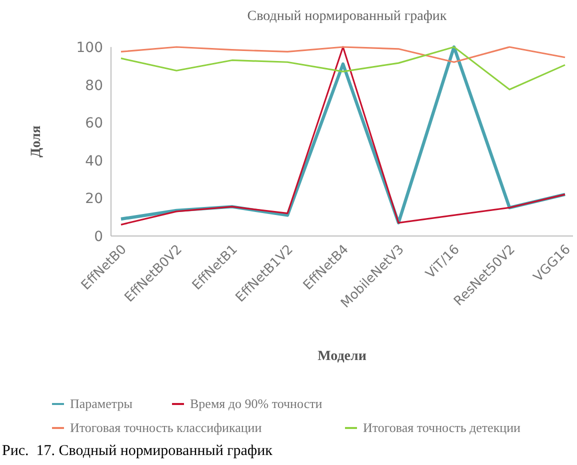  What do you see at coordinates (166, 427) in the screenshot?
I see `legend-label: Итоговая точность классификации` at bounding box center [166, 427].